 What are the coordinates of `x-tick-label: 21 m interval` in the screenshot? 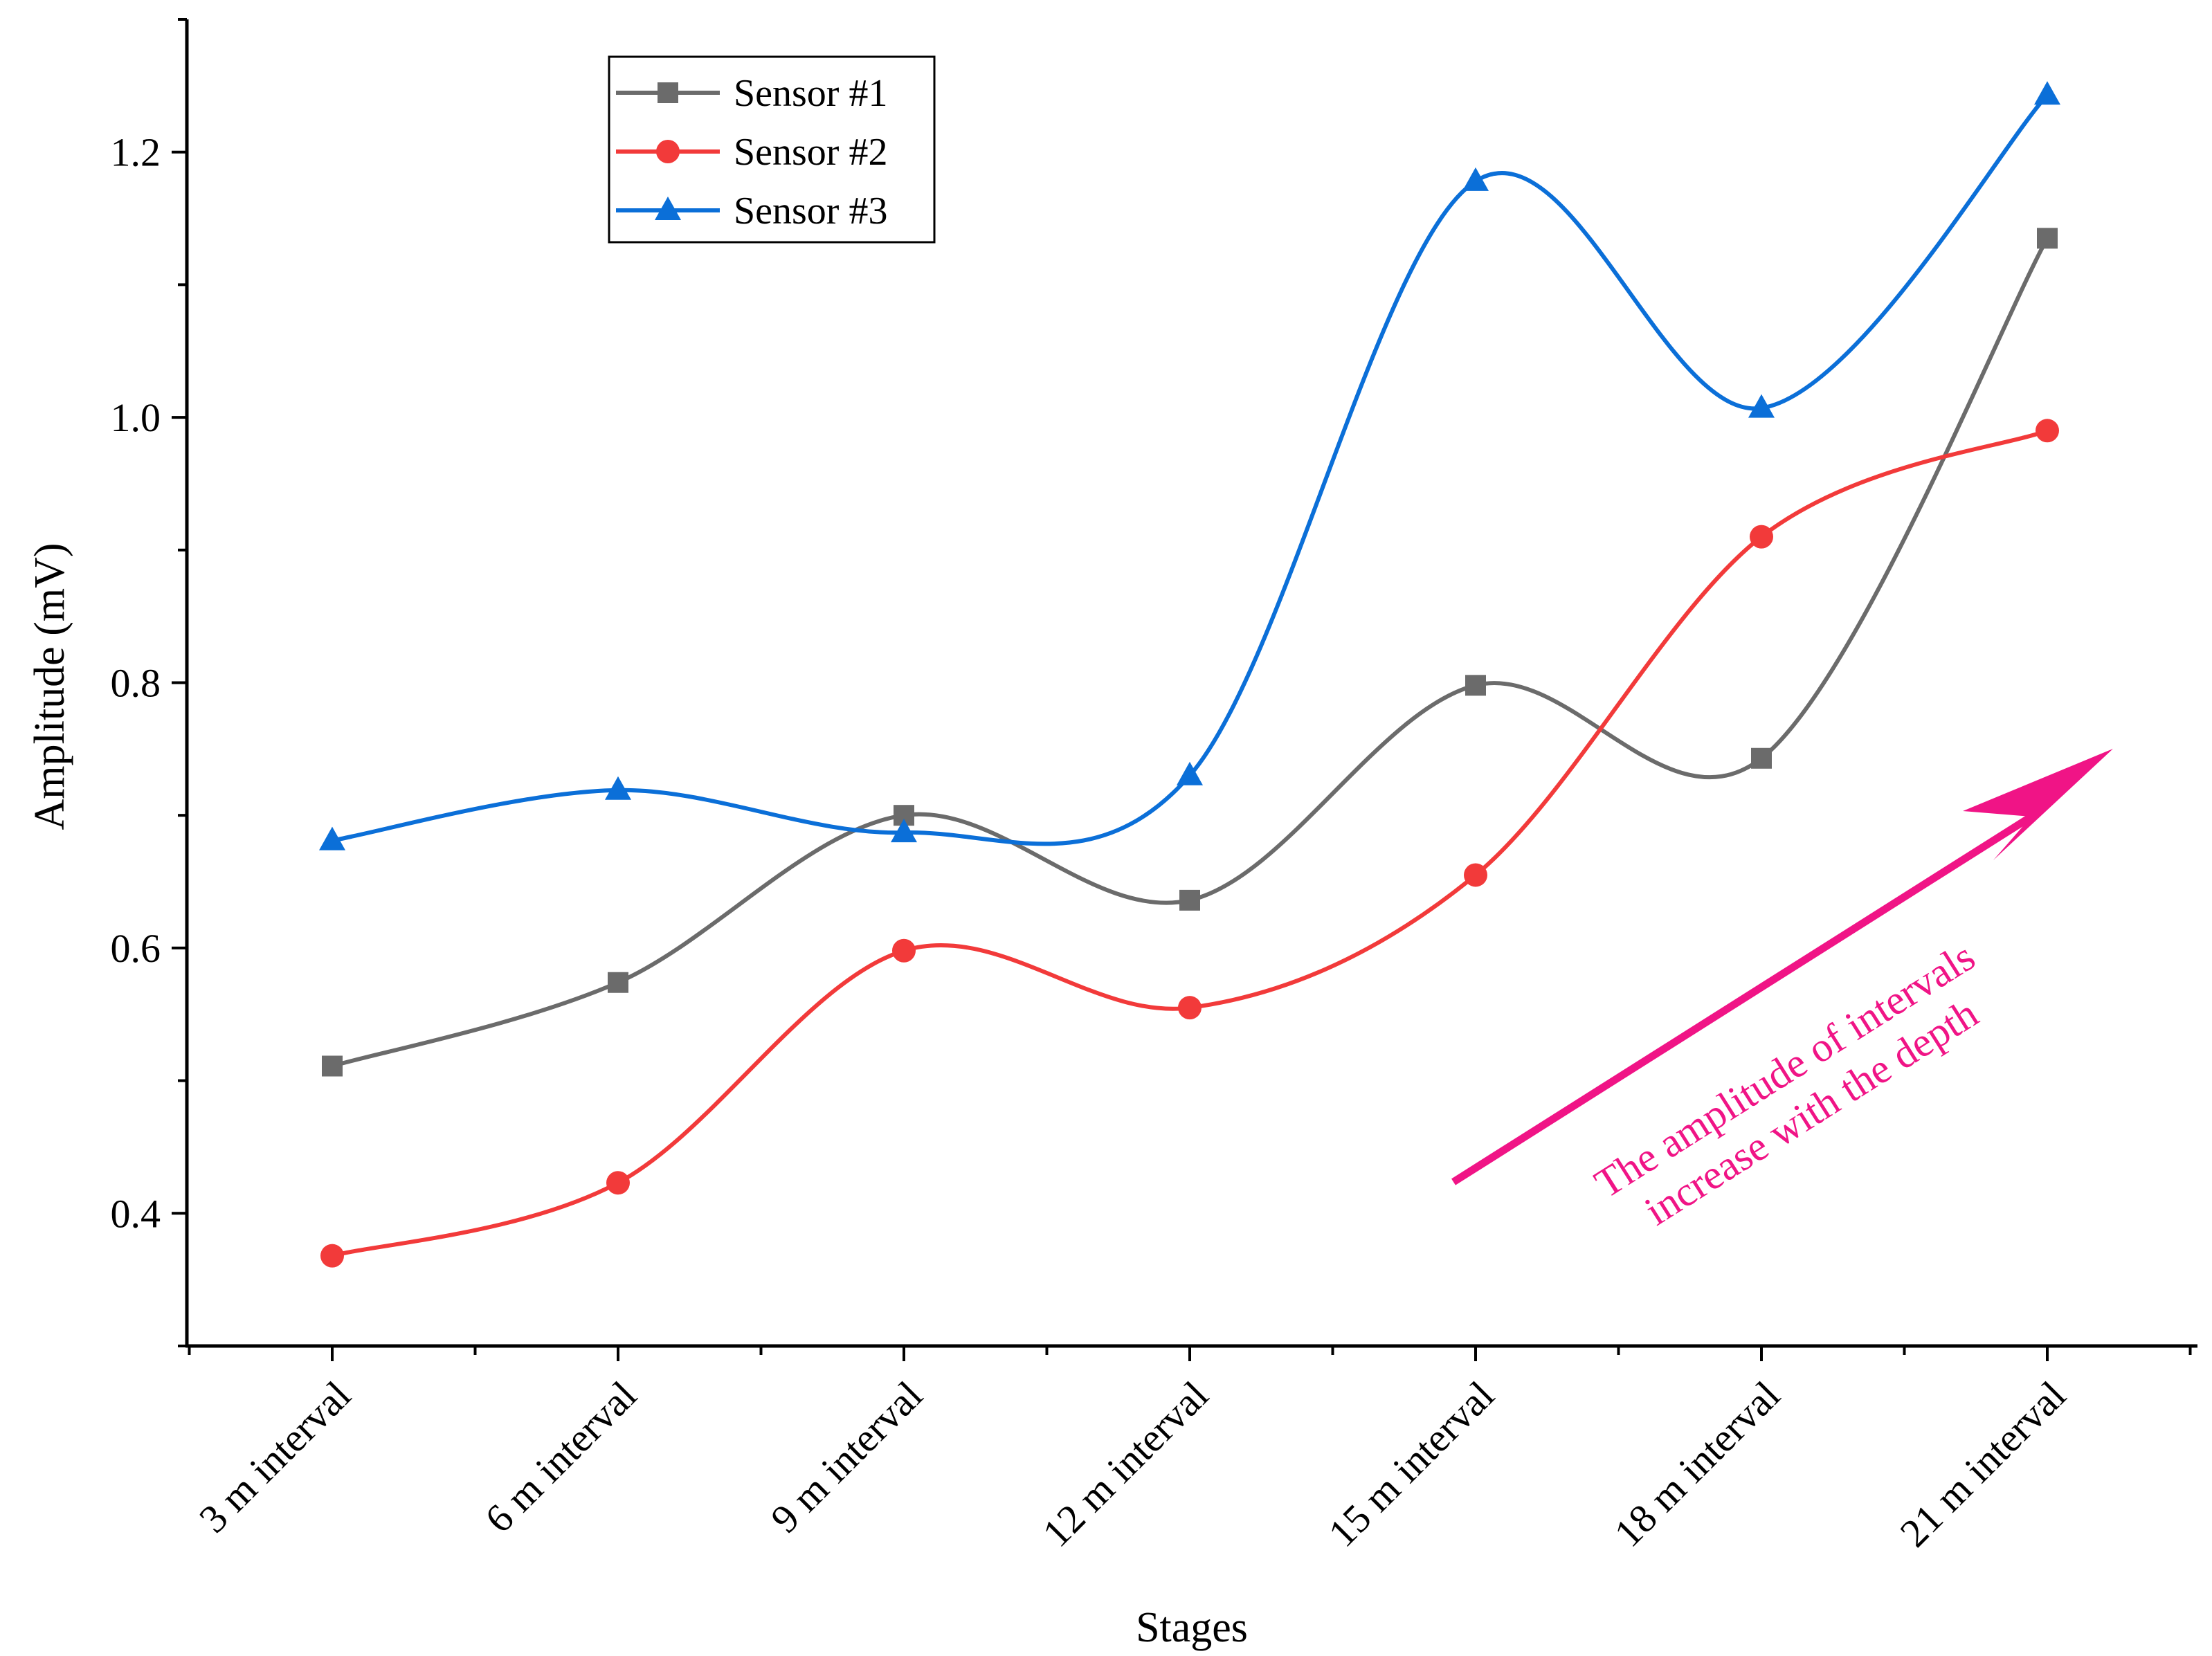 It's located at (1983, 1464).